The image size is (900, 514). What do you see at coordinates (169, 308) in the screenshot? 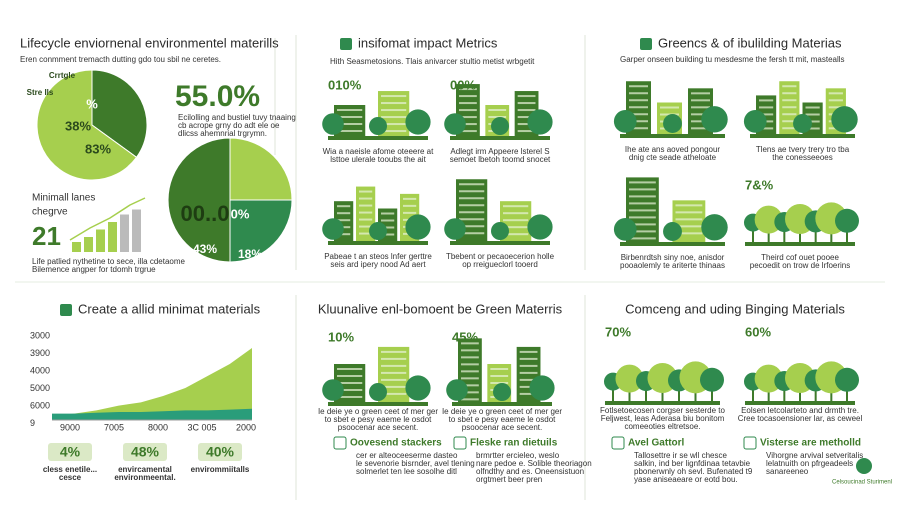
I see `panel-title: Create a allid minimat materials` at bounding box center [169, 308].